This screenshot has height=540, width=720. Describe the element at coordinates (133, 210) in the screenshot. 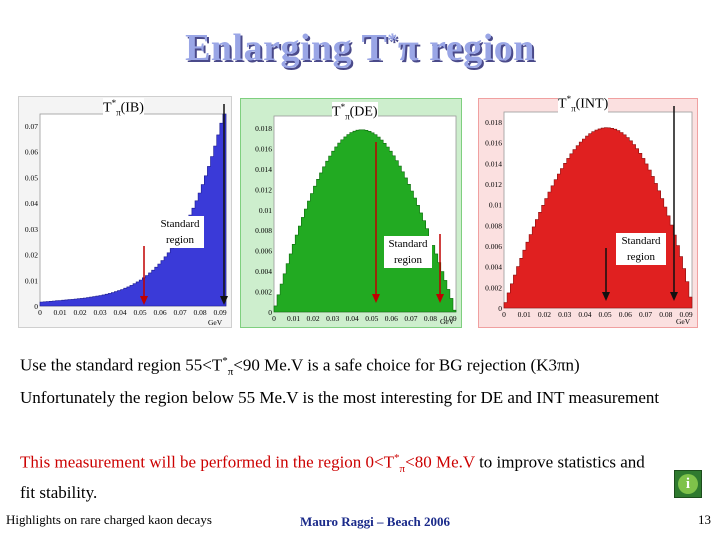

I see `histogram-fill` at that location.